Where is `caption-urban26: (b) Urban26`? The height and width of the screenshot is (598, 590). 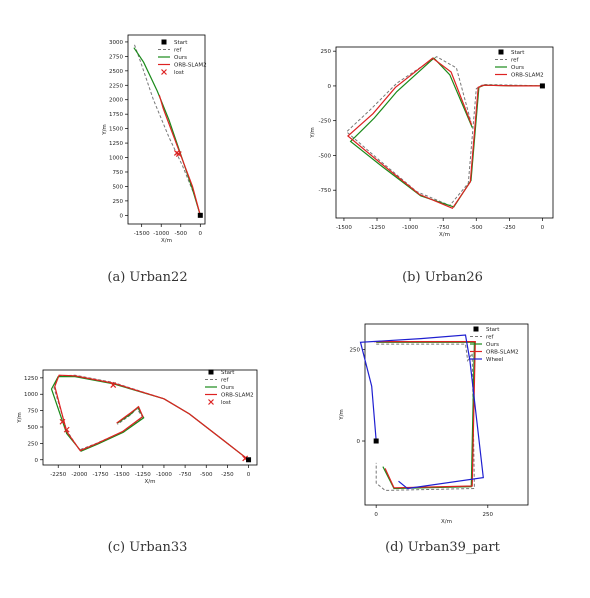 caption-urban26: (b) Urban26 is located at coordinates (442, 277).